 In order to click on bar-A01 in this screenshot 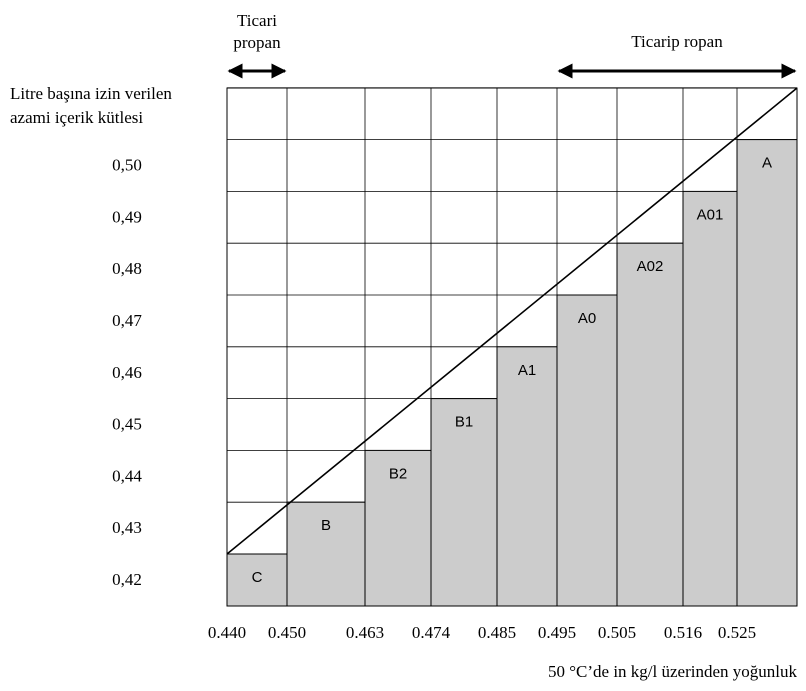, I will do `click(710, 398)`.